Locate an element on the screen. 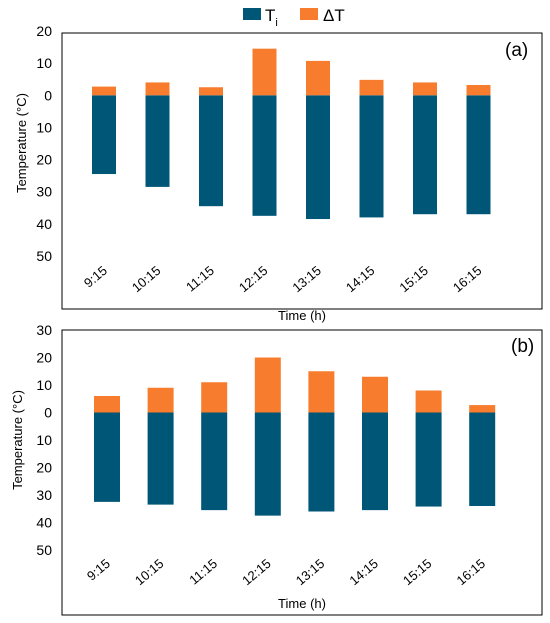 The image size is (550, 623). legend: Ti ΔT is located at coordinates (294, 17).